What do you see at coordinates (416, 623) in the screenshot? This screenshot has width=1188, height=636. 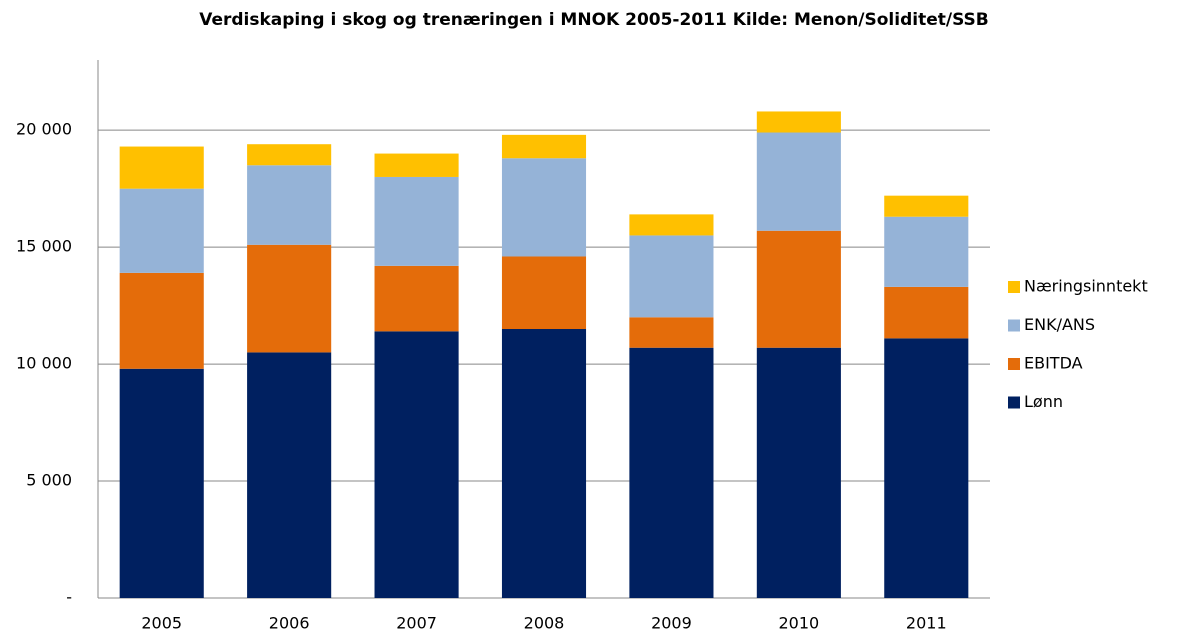 I see `x-tick-label: 2007` at bounding box center [416, 623].